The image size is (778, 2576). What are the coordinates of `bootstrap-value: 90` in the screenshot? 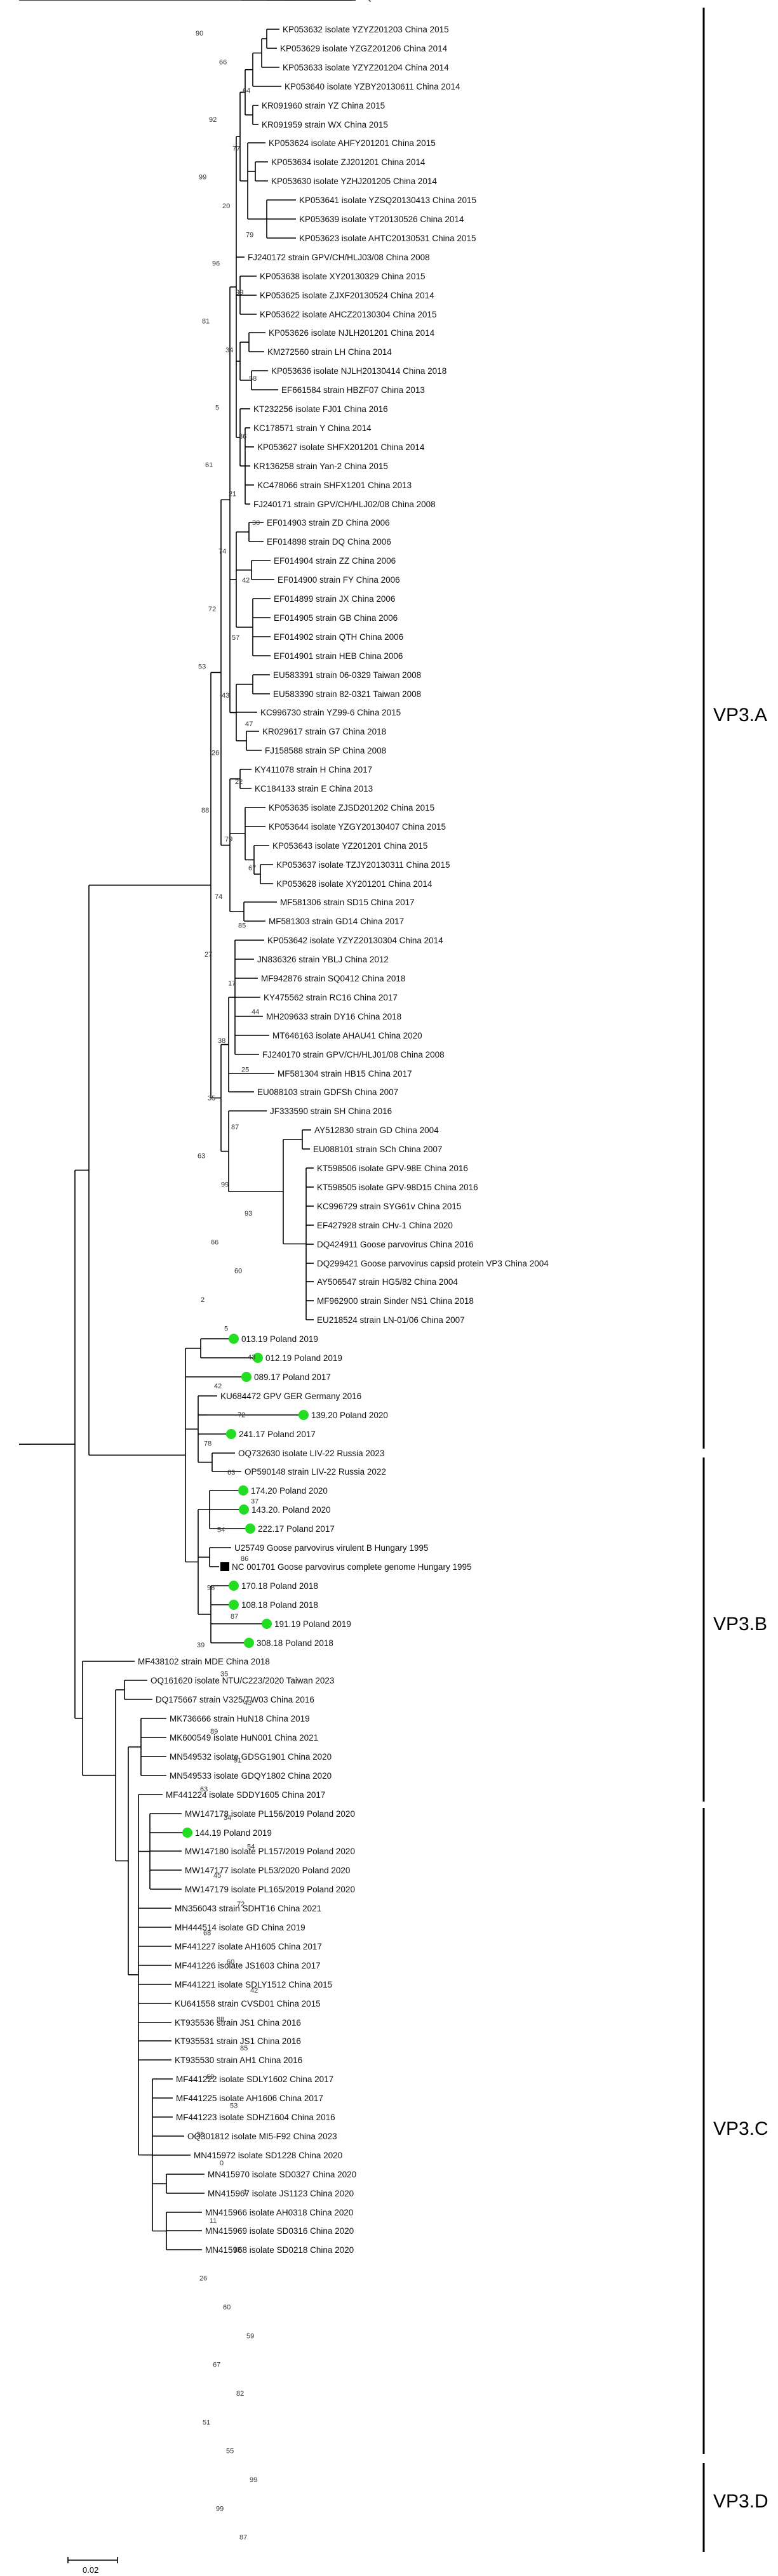 It's located at (199, 33).